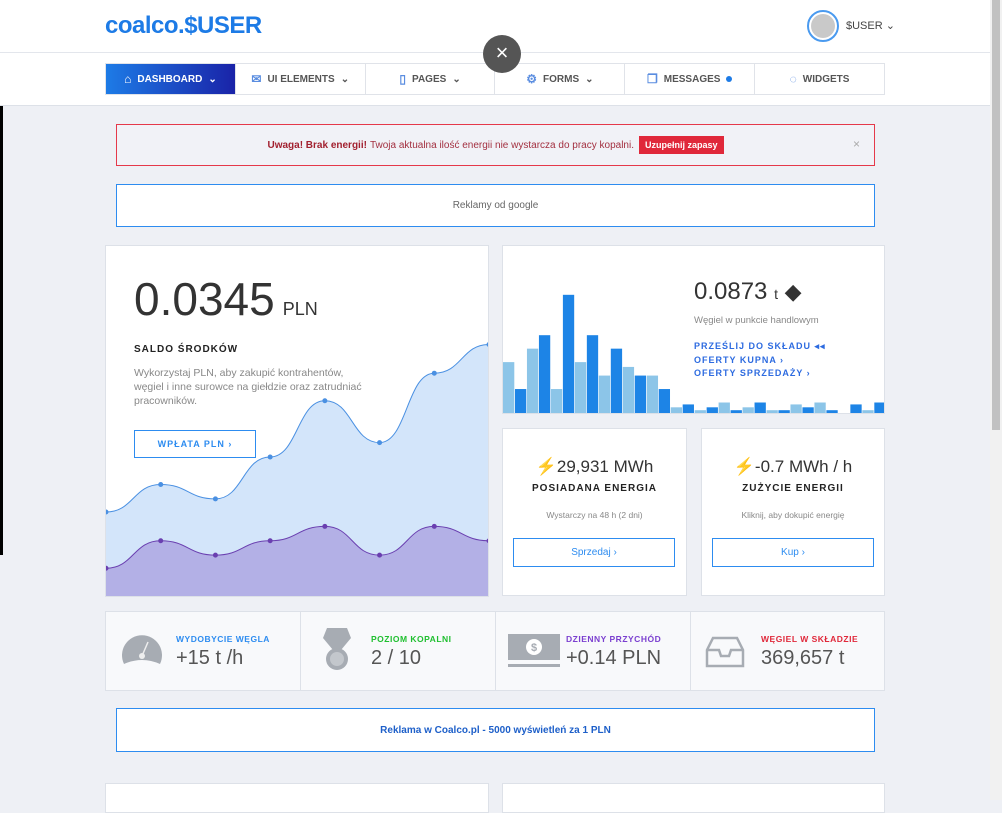  Describe the element at coordinates (793, 488) in the screenshot. I see `energy-use-label: ZUŻYCIE ENERGII` at that location.